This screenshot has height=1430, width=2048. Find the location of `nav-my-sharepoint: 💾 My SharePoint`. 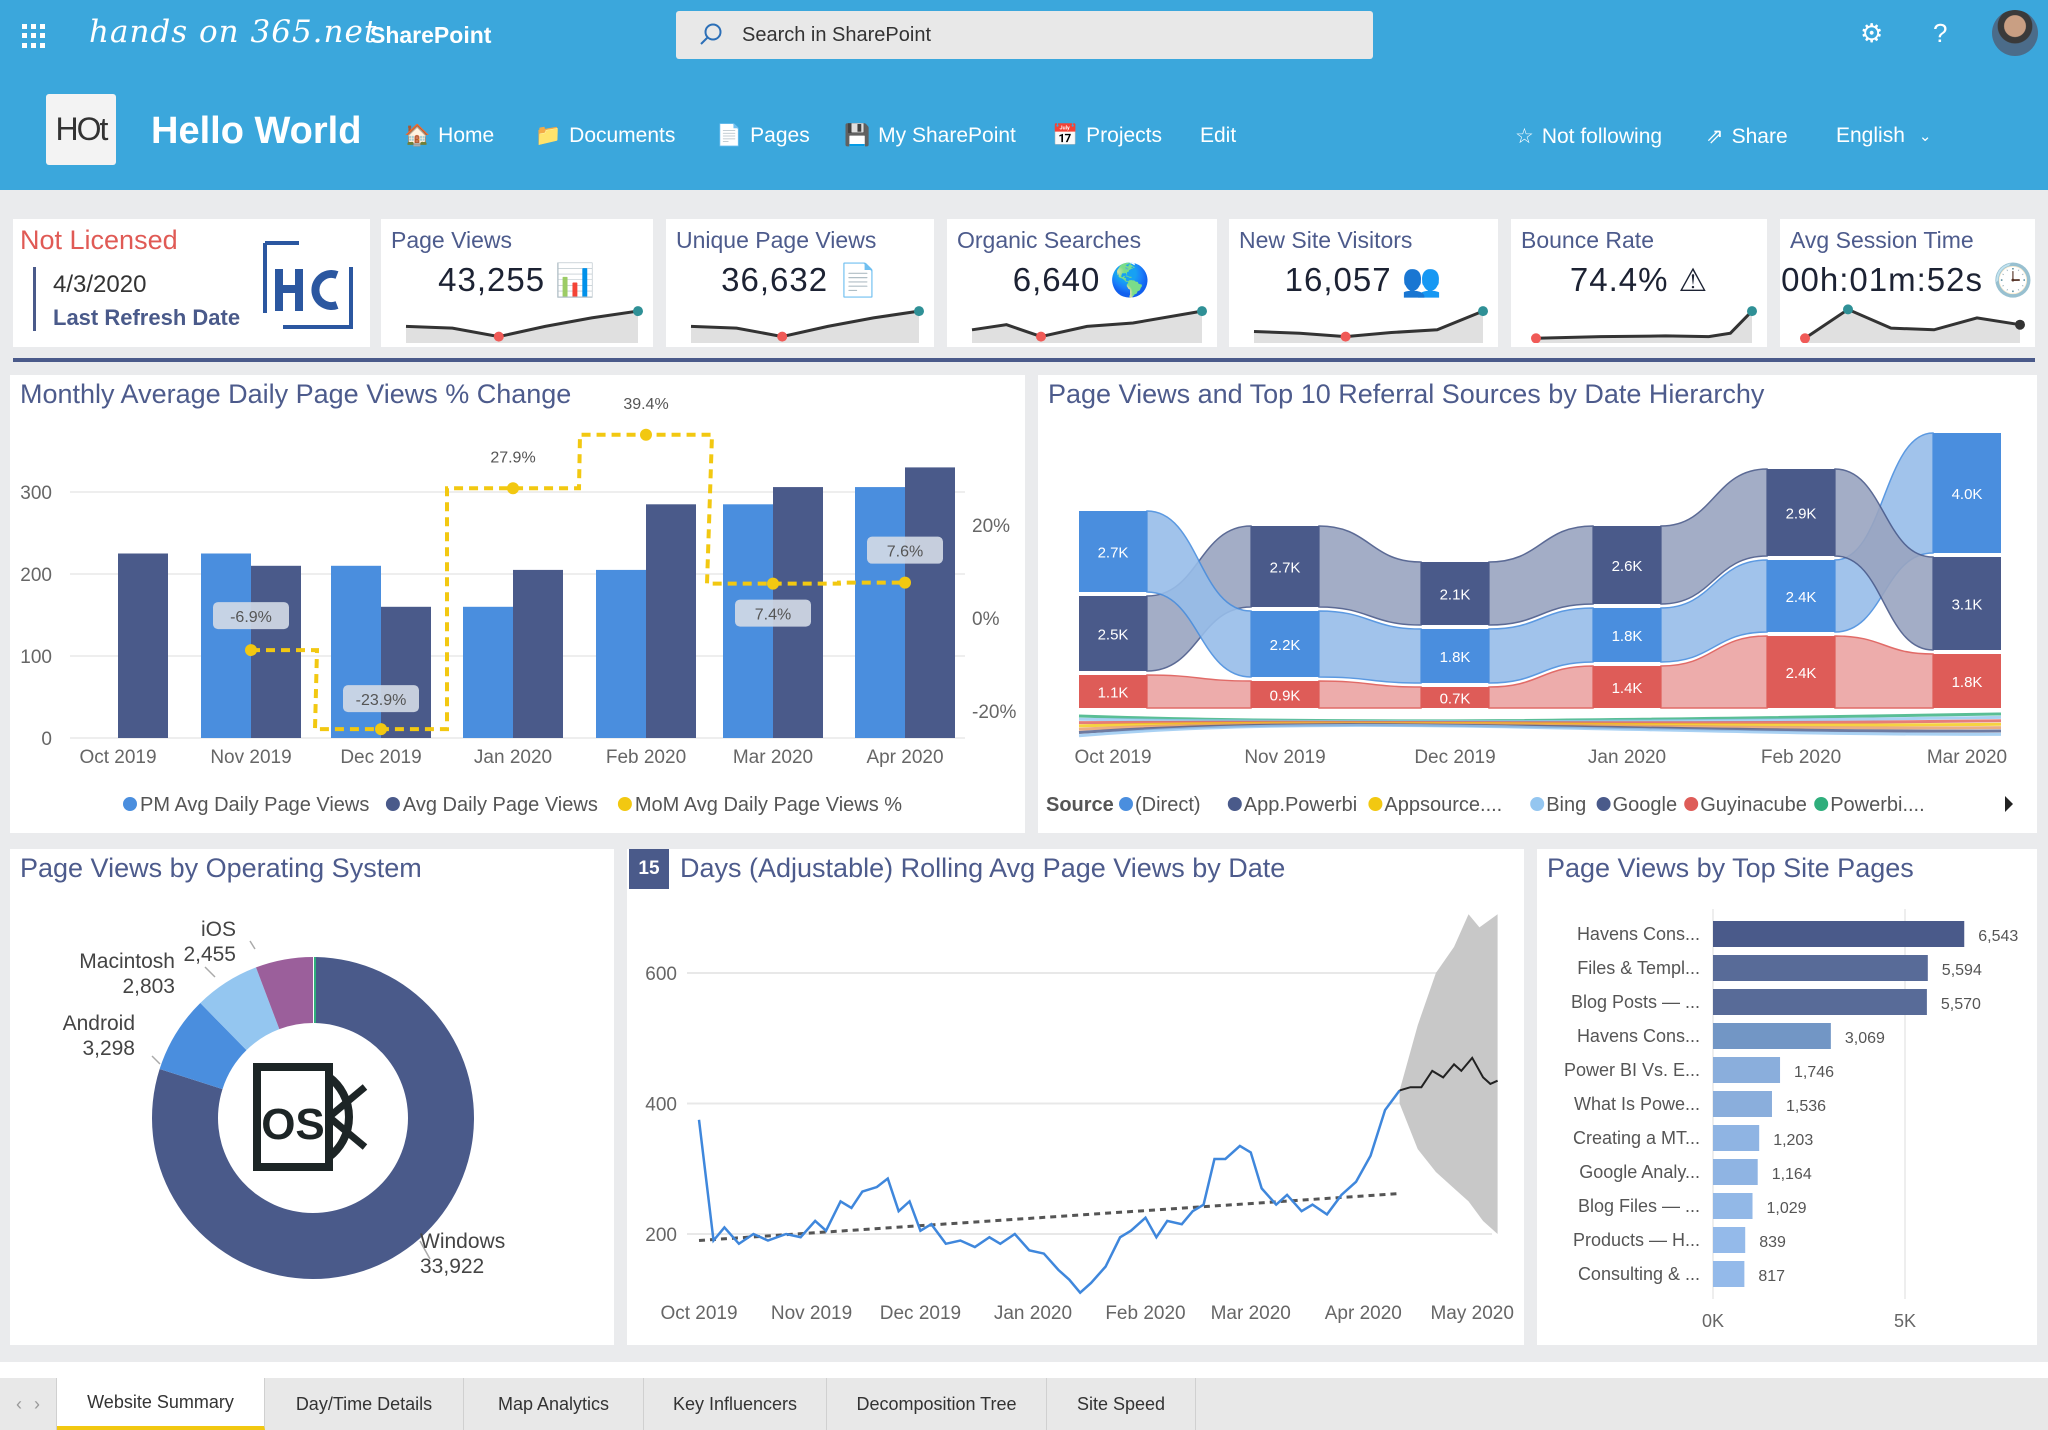

nav-my-sharepoint: 💾 My SharePoint is located at coordinates (930, 136).